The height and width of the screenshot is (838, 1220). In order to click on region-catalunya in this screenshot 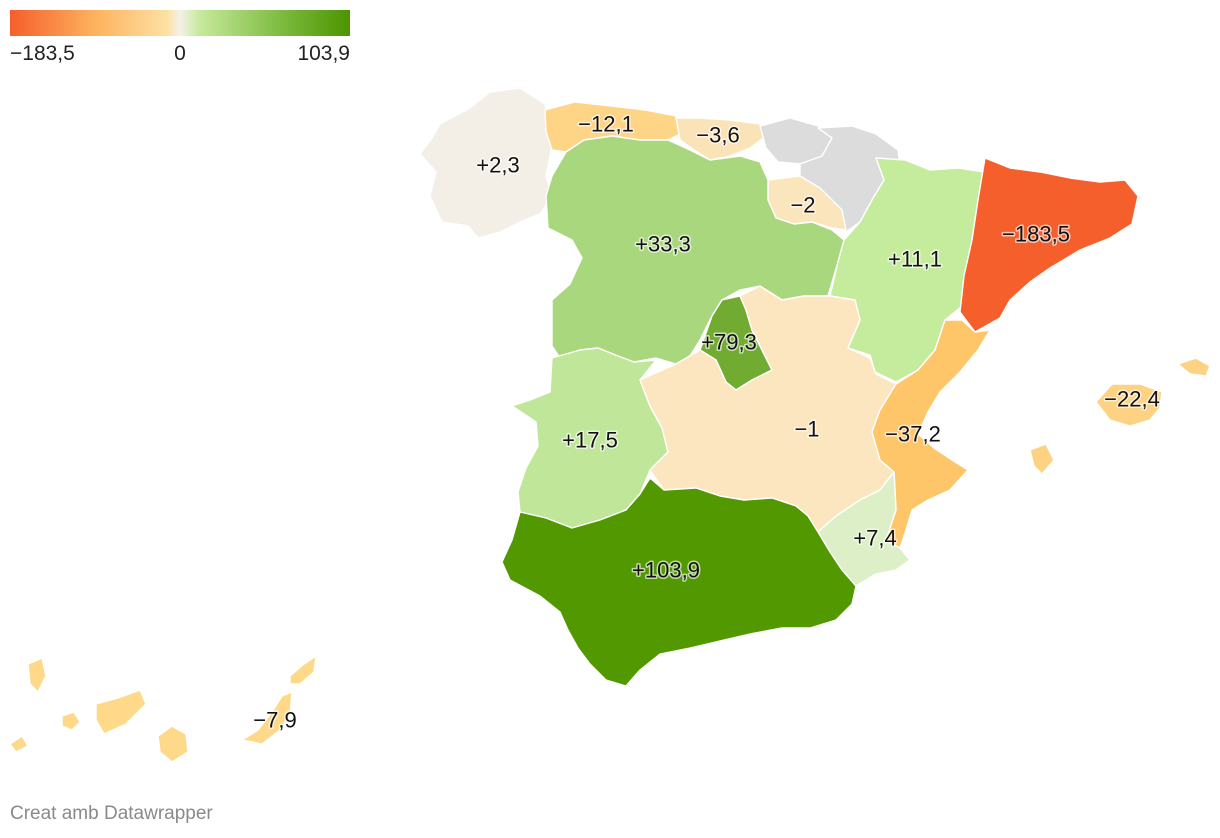, I will do `click(1049, 245)`.